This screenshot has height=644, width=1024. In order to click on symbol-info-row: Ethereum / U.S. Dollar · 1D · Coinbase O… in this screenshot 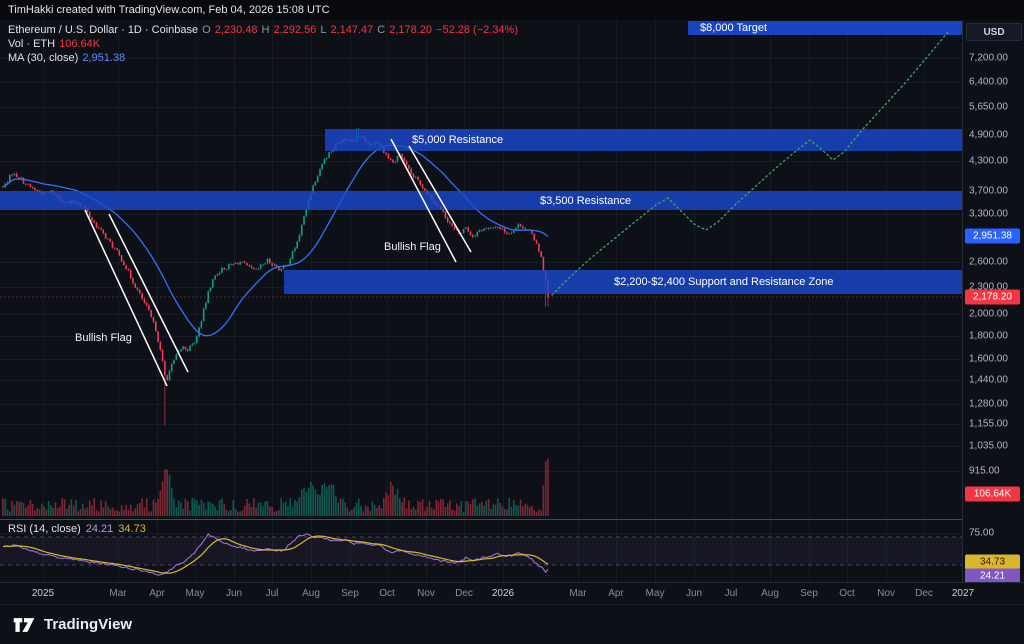, I will do `click(263, 30)`.